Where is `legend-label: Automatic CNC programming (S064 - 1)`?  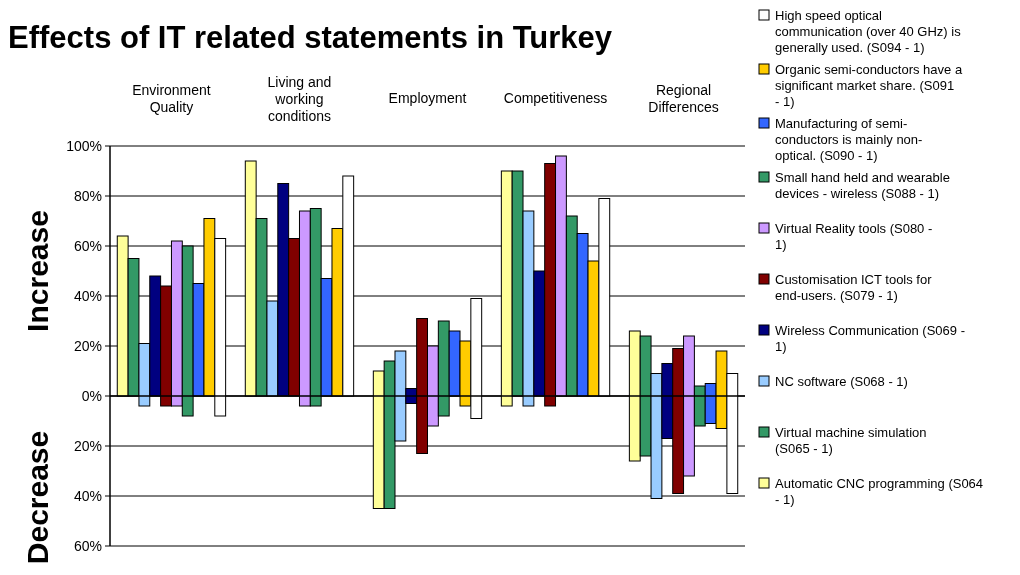 legend-label: Automatic CNC programming (S064 - 1) is located at coordinates (879, 491).